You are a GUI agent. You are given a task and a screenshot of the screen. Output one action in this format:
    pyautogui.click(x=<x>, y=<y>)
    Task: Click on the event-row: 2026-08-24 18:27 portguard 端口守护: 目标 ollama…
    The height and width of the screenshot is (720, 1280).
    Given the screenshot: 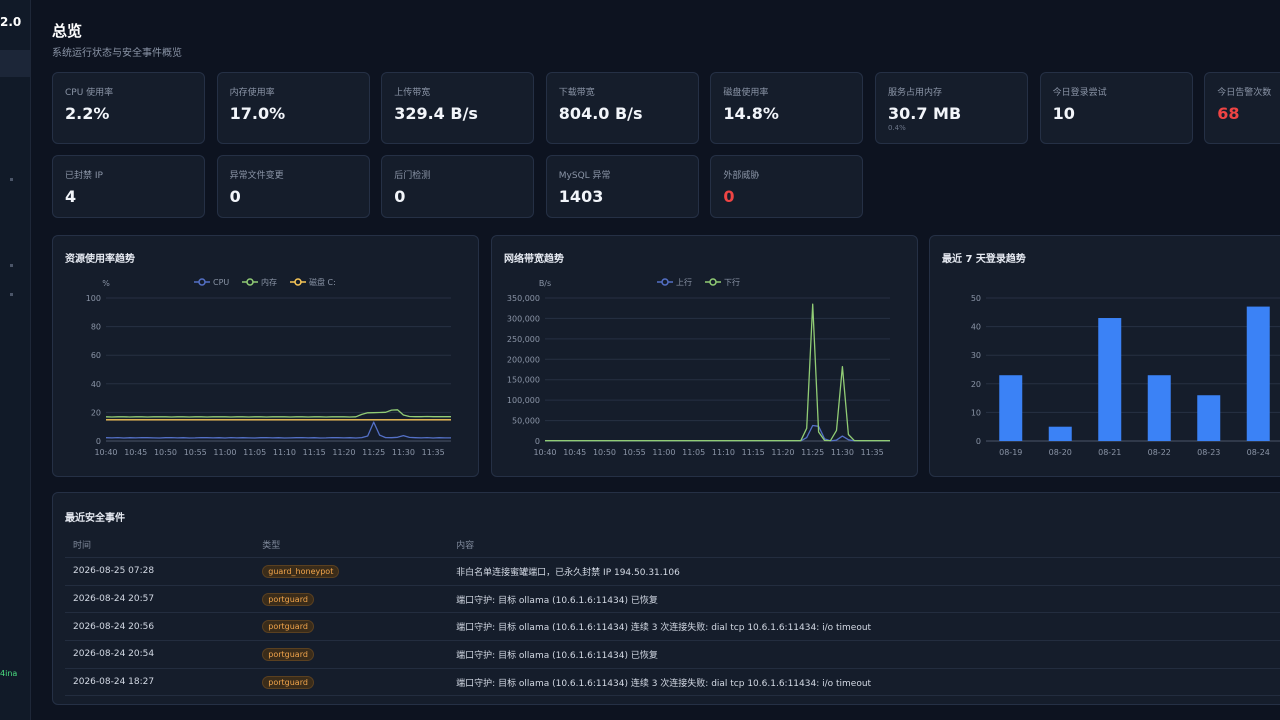 What is the action you would take?
    pyautogui.click(x=672, y=682)
    